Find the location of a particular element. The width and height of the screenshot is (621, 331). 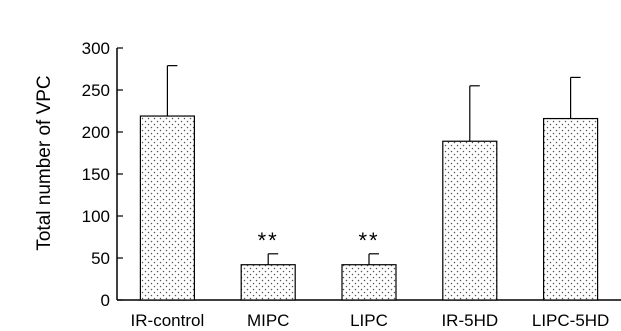

category-label: IR-5HD is located at coordinates (469, 320).